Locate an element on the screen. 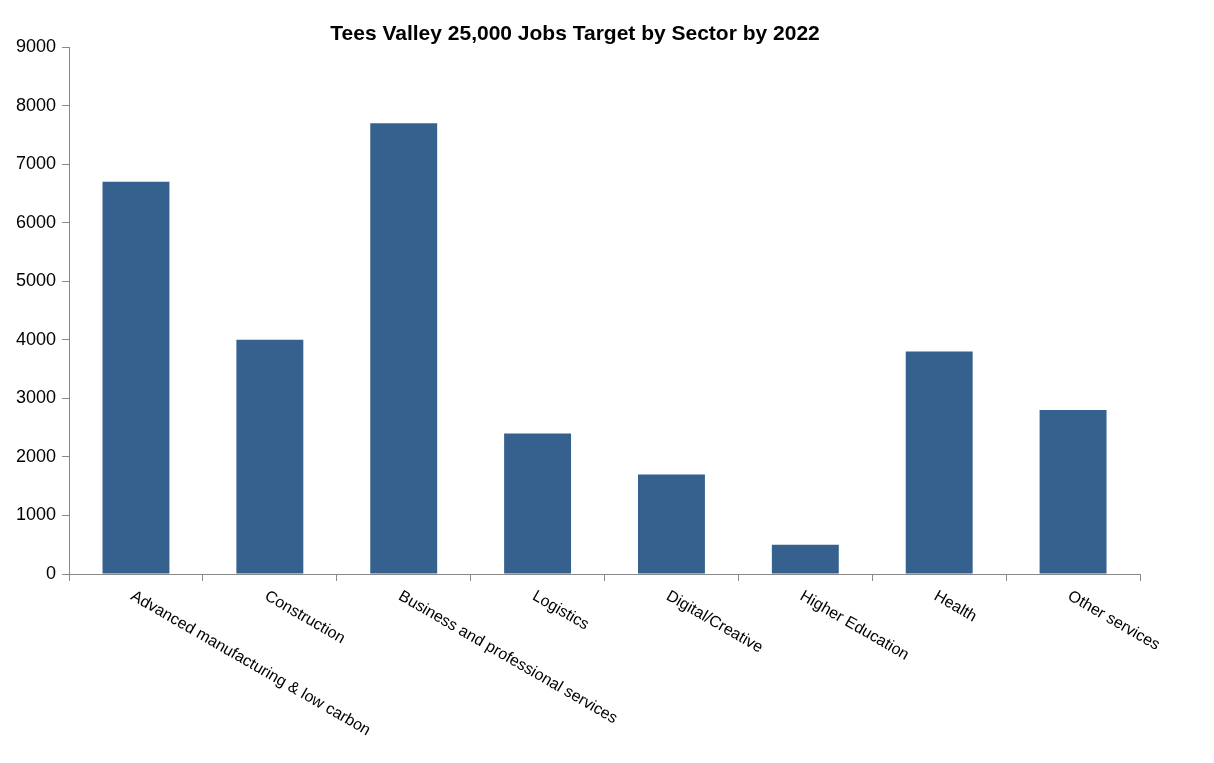 Image resolution: width=1214 pixels, height=763 pixels. y-tick-label: 0 is located at coordinates (51, 572).